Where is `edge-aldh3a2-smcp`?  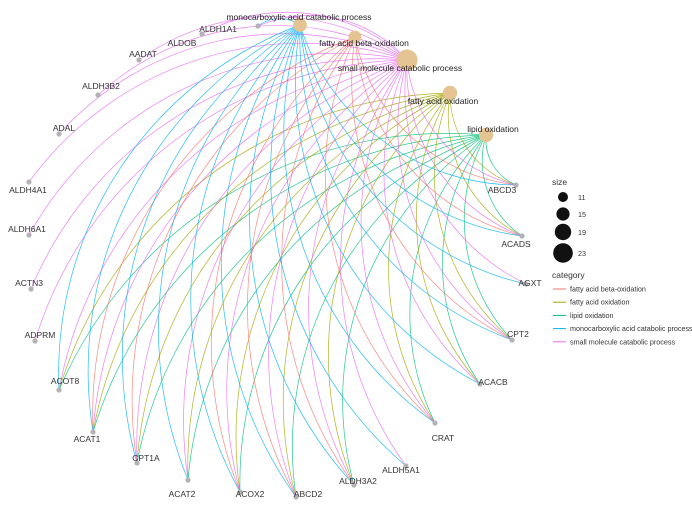 edge-aldh3a2-smcp is located at coordinates (358, 272).